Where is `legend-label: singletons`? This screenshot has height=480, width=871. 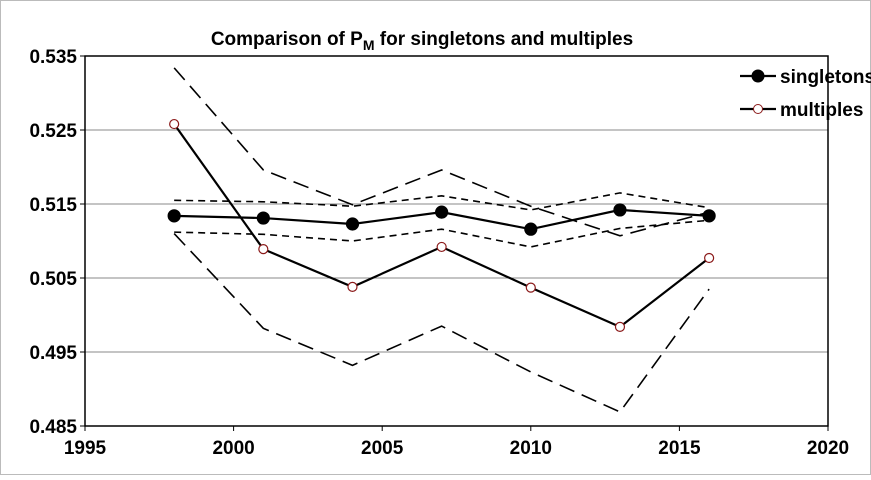
legend-label: singletons is located at coordinates (825, 77).